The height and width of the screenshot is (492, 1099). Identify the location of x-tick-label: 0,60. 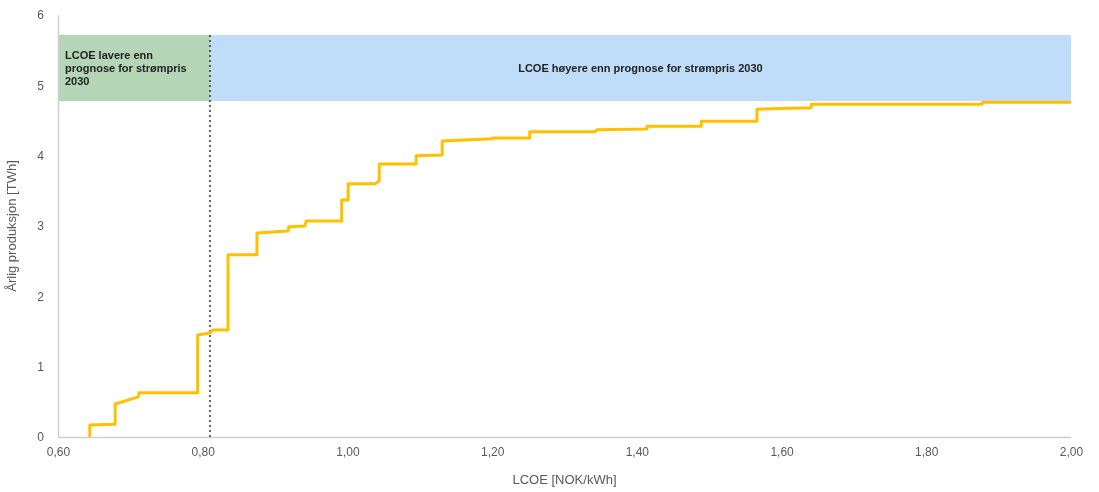
(58, 451).